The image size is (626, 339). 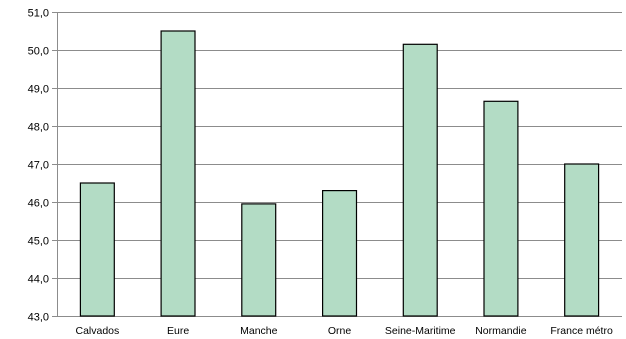 I want to click on y-tick-label: 47,0, so click(x=38, y=166).